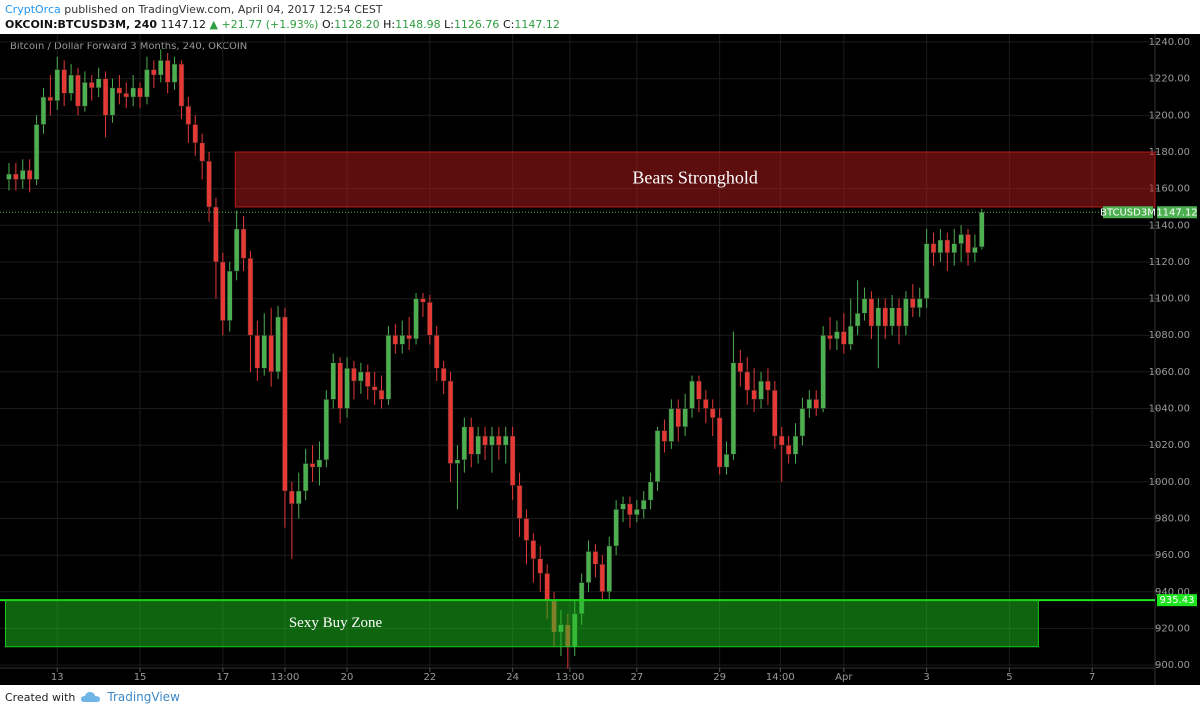  What do you see at coordinates (347, 677) in the screenshot?
I see `x-tick-label: 20` at bounding box center [347, 677].